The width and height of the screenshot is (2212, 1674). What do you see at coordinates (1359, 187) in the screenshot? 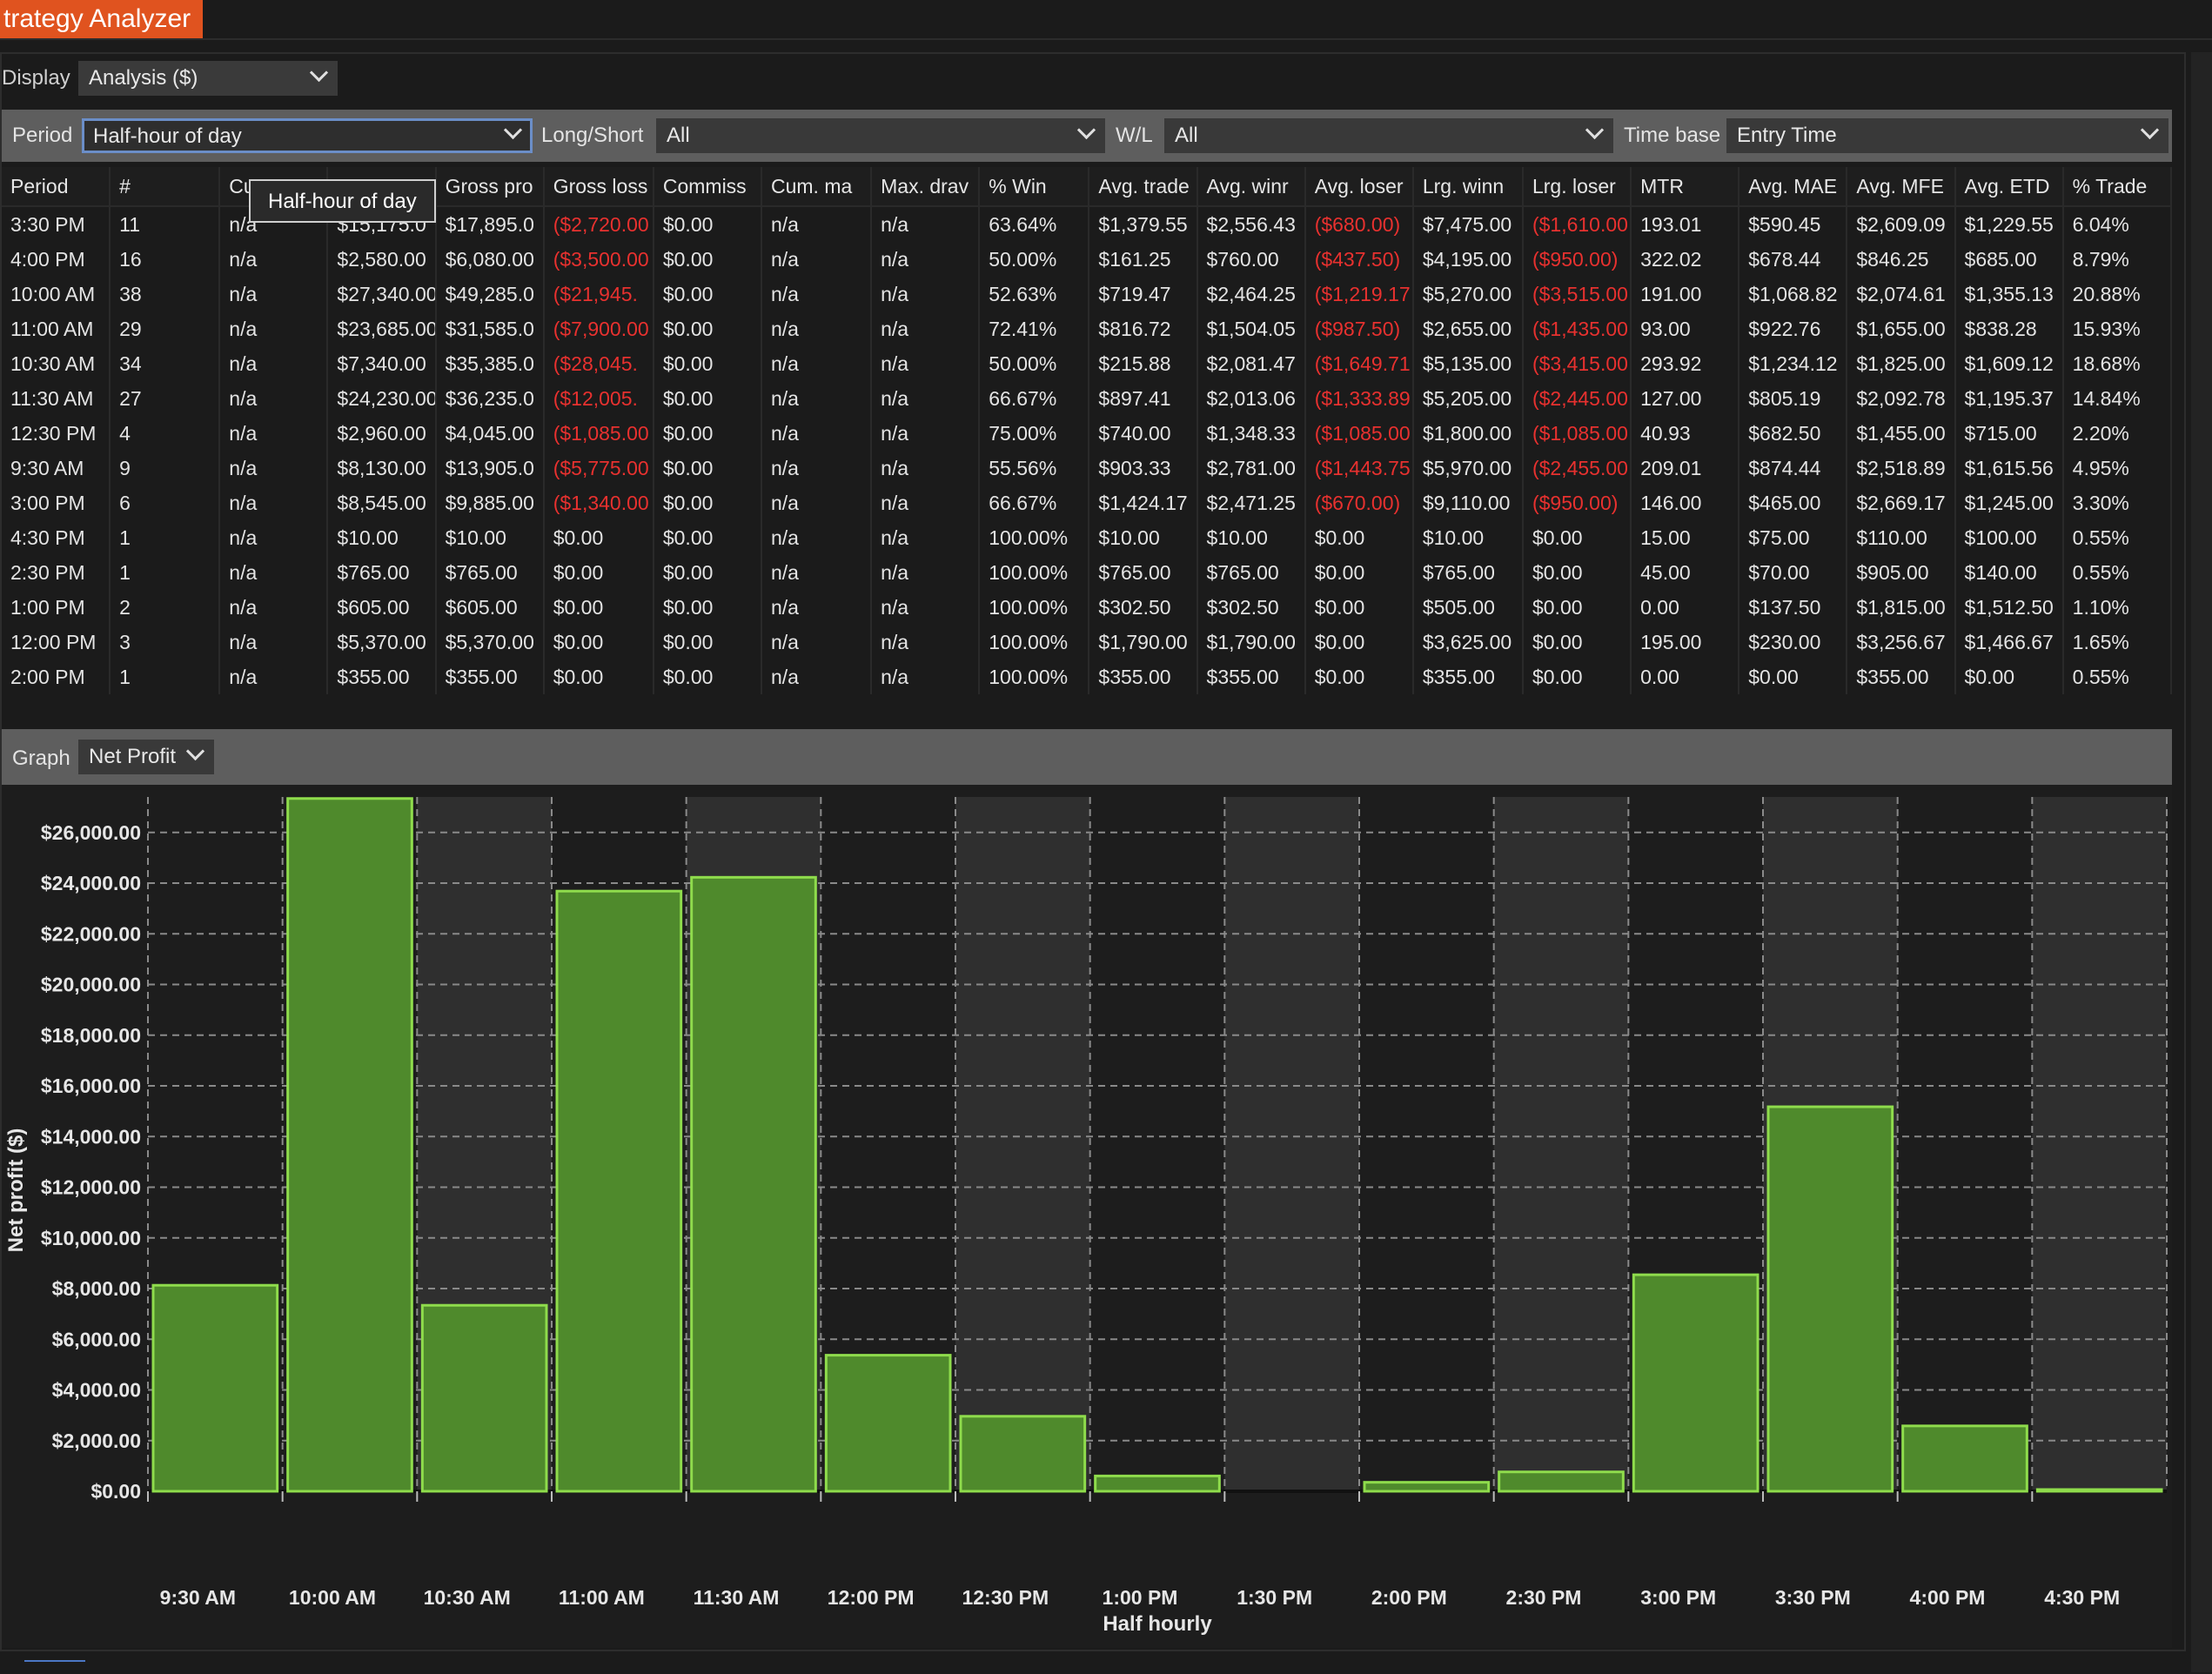
I see `column-header: Avg. loser` at bounding box center [1359, 187].